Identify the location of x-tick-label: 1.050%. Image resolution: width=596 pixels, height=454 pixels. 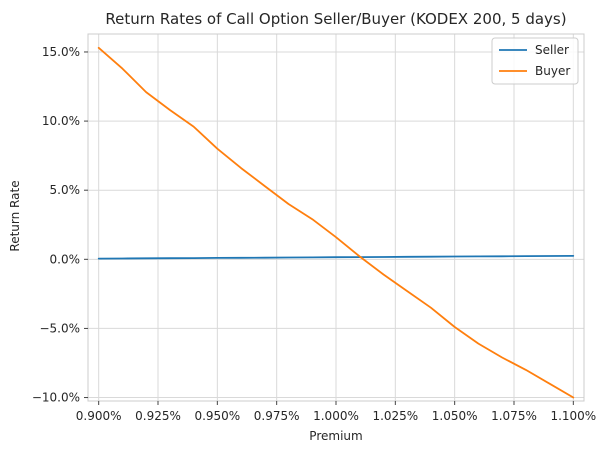
(455, 416).